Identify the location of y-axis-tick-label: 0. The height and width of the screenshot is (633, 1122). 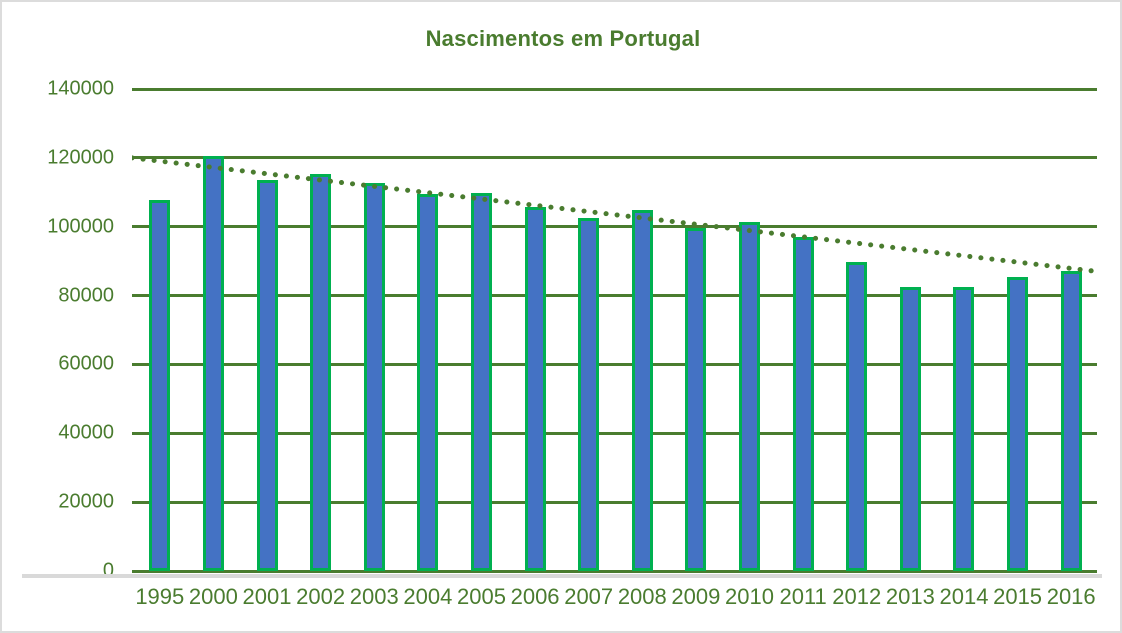
(108, 570).